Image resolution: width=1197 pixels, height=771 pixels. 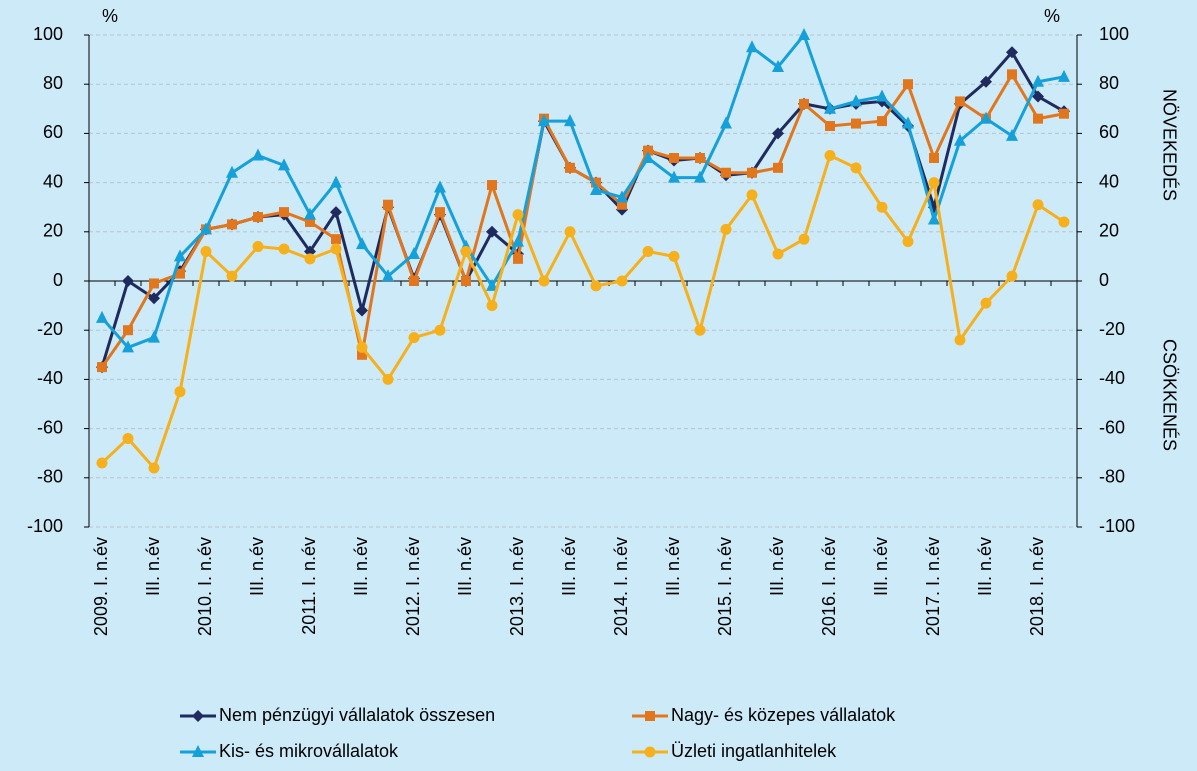 I want to click on legend-label: Nagy- és közepes vállalatok, so click(x=783, y=715).